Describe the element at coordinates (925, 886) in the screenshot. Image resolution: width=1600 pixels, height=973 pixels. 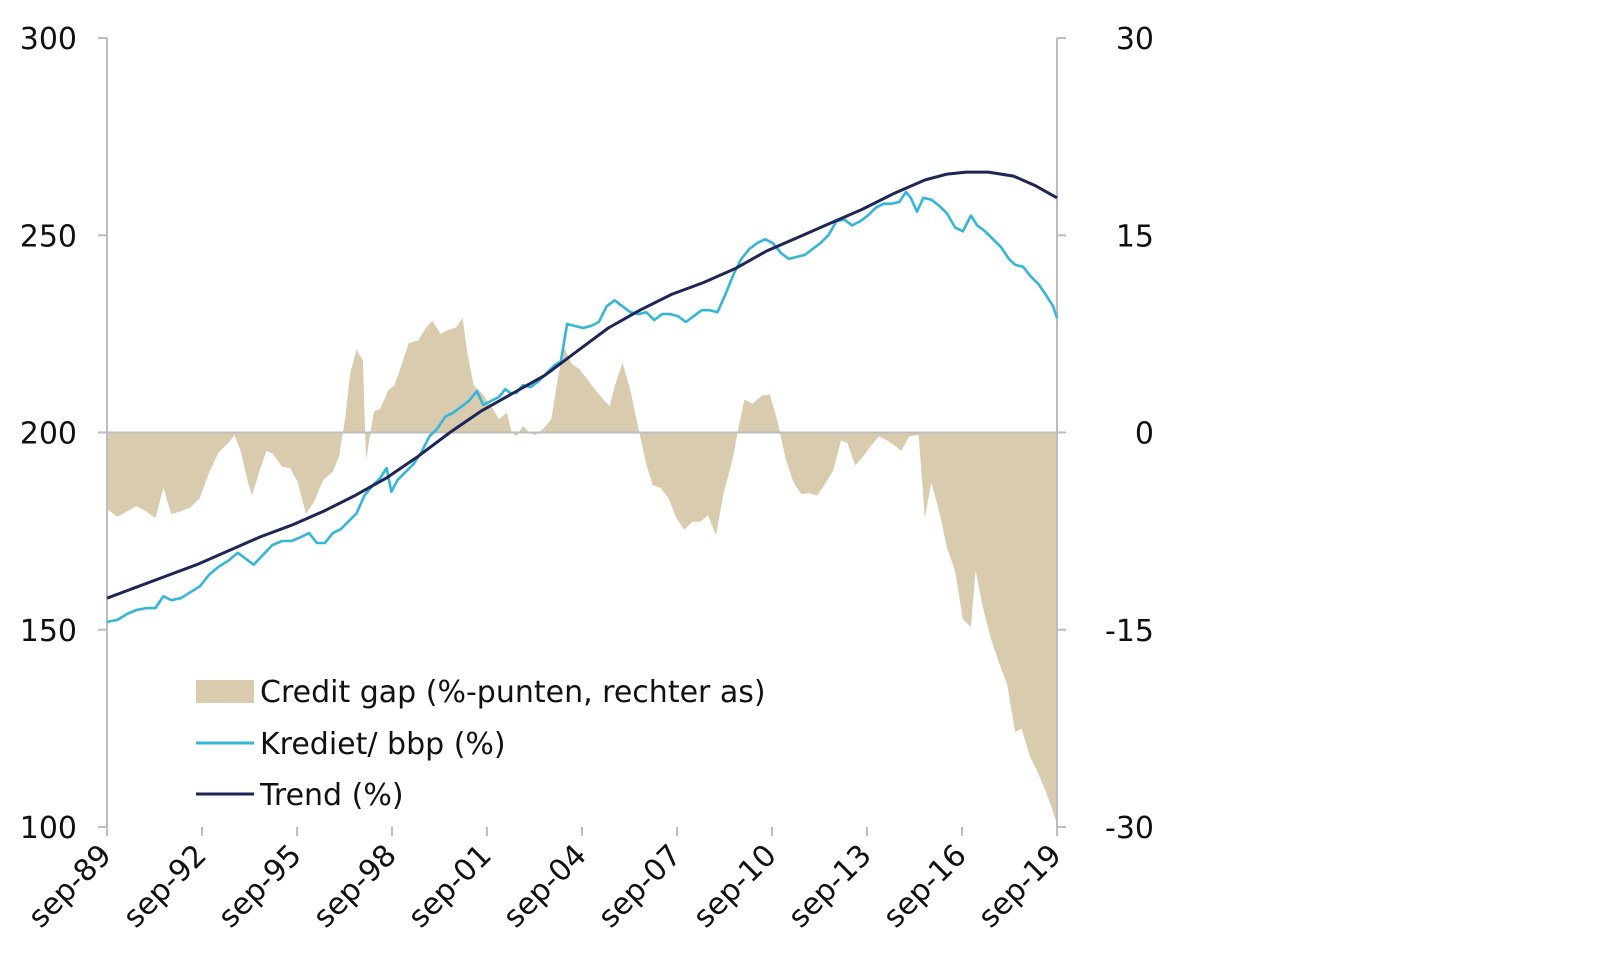
I see `x-tick-label: sep-16` at that location.